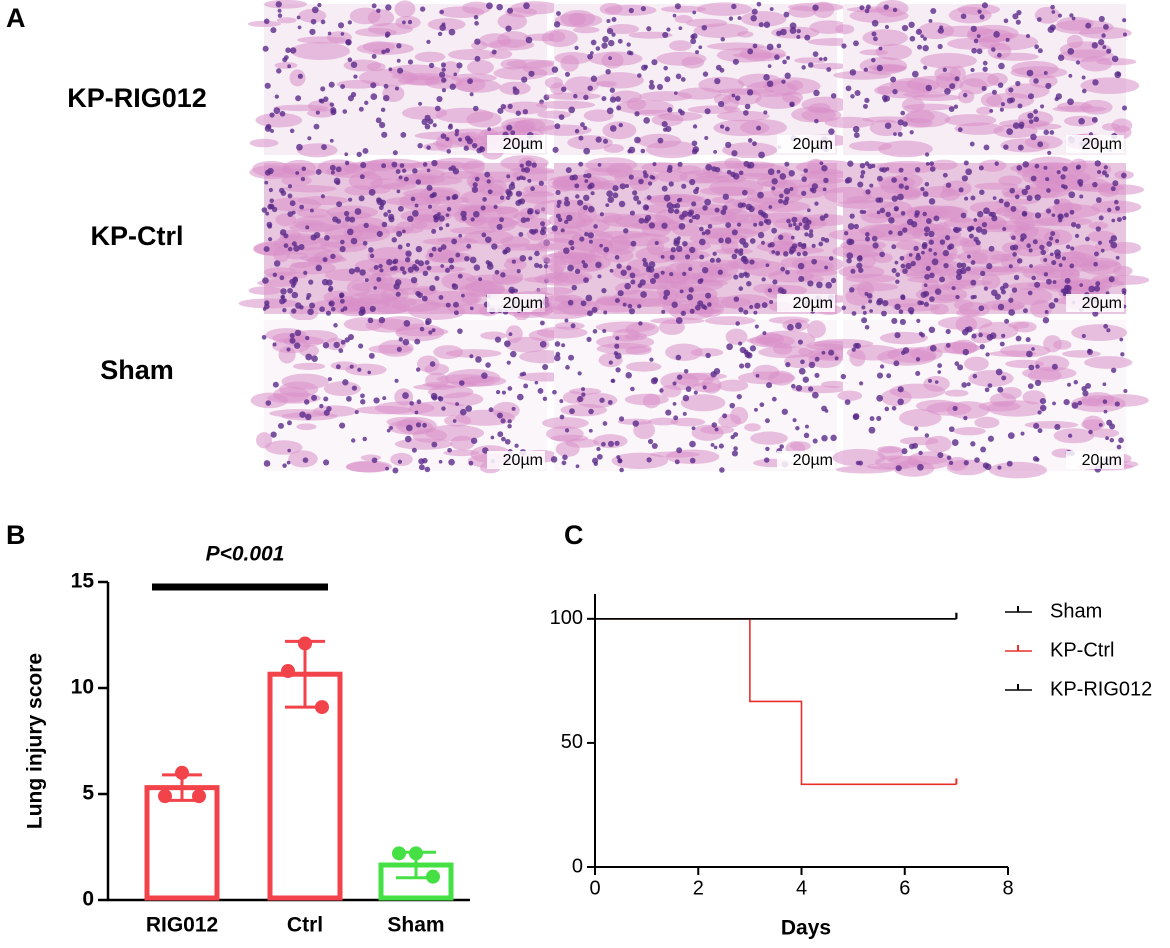 The image size is (1170, 948). What do you see at coordinates (182, 843) in the screenshot?
I see `bar` at bounding box center [182, 843].